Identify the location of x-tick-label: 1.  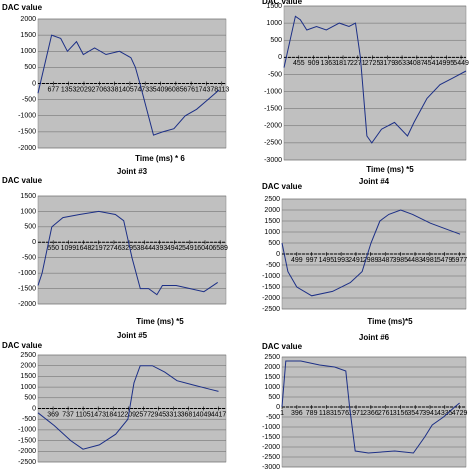
(282, 413).